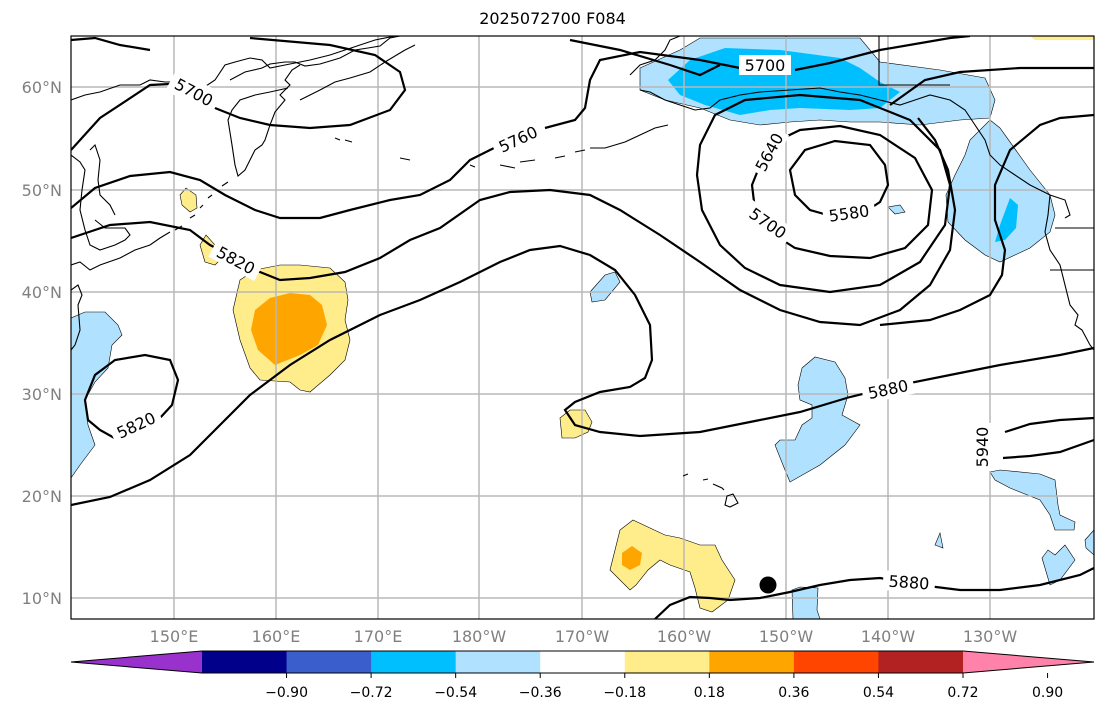 The image size is (1105, 712). Describe the element at coordinates (42, 87) in the screenshot. I see `lat-label-60n: 60°N` at that location.